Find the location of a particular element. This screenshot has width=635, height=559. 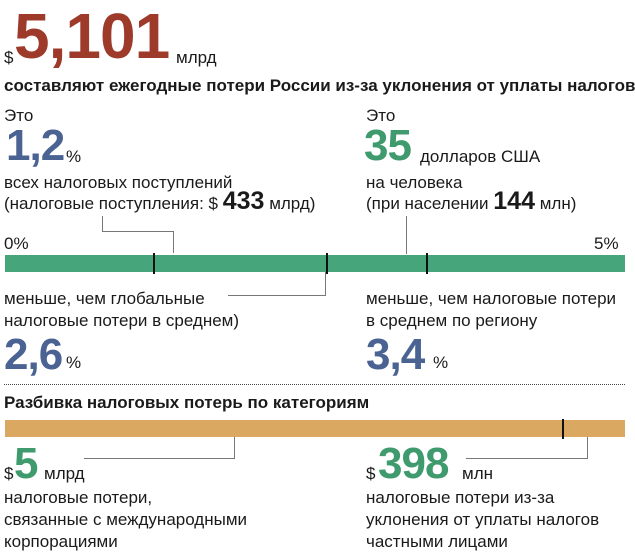

right-stat-line2-value: 144 is located at coordinates (514, 201).